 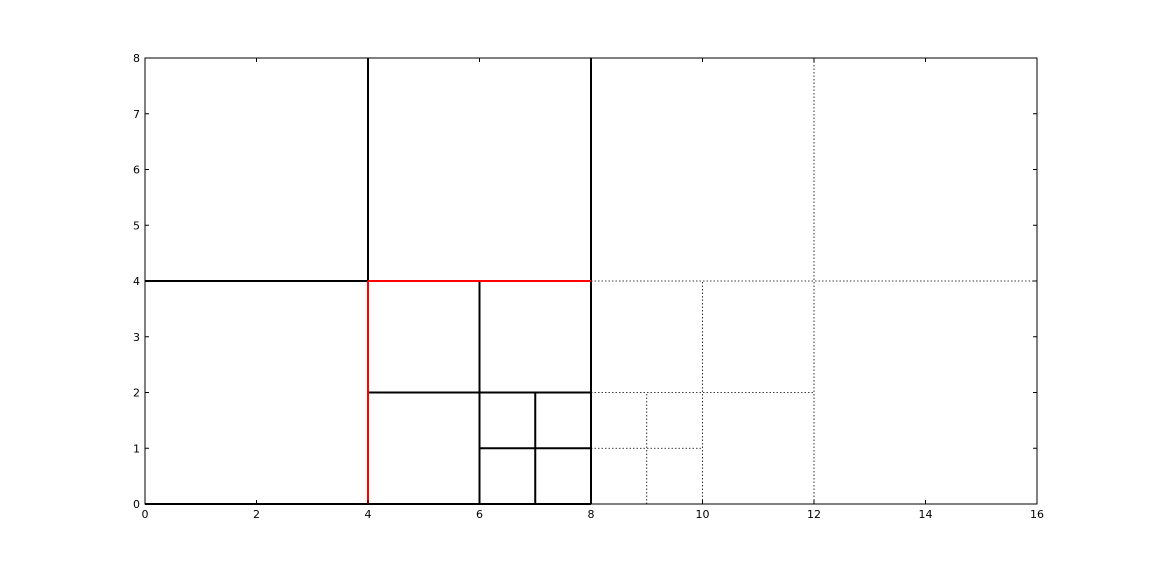 What do you see at coordinates (591, 514) in the screenshot?
I see `x-tick-label-8: 8` at bounding box center [591, 514].